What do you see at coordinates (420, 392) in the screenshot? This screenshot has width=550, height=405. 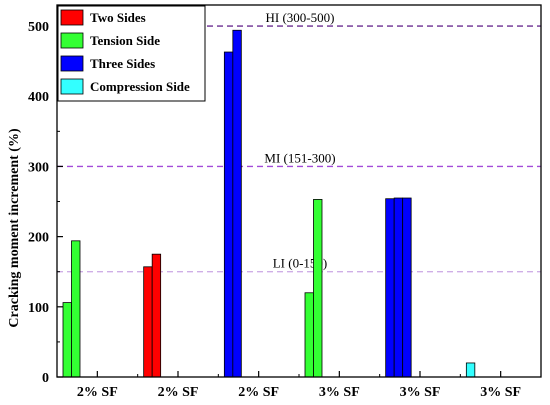 I see `x-tick-label-4: 3% SF` at bounding box center [420, 392].